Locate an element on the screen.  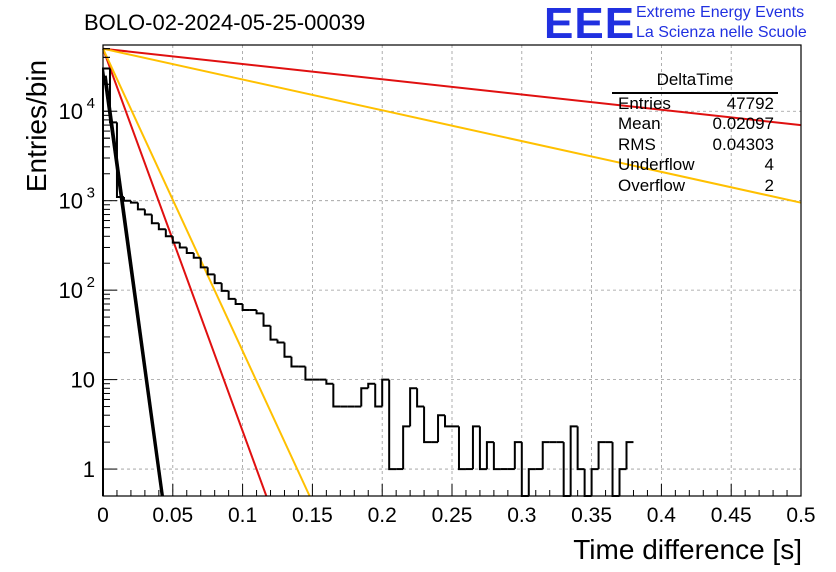
stats-row: RMS 0.04303 is located at coordinates (695, 145).